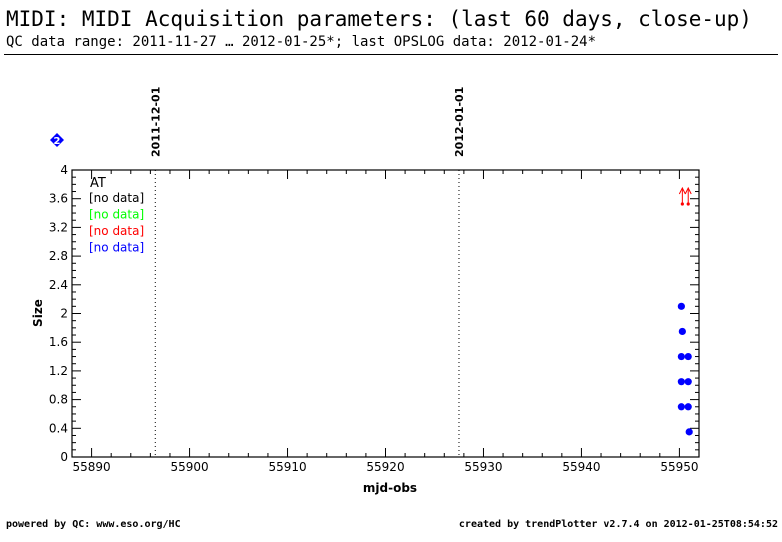 The image size is (782, 542). I want to click on y-tick-label: 2, so click(64, 314).